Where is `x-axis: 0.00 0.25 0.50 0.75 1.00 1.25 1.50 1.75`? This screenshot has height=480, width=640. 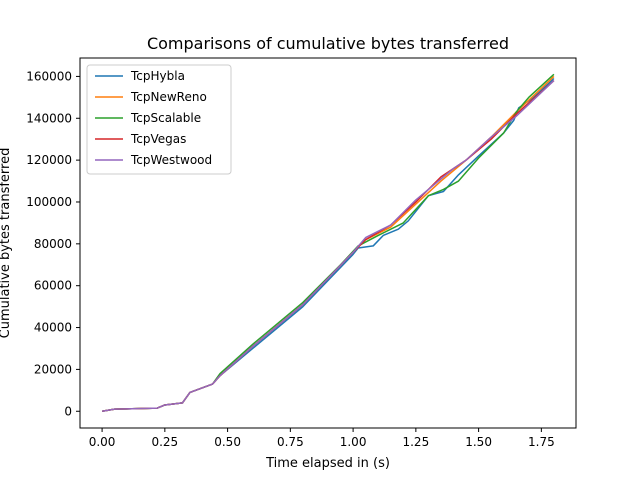 x-axis: 0.00 0.25 0.50 0.75 1.00 1.25 1.50 1.75 is located at coordinates (322, 438).